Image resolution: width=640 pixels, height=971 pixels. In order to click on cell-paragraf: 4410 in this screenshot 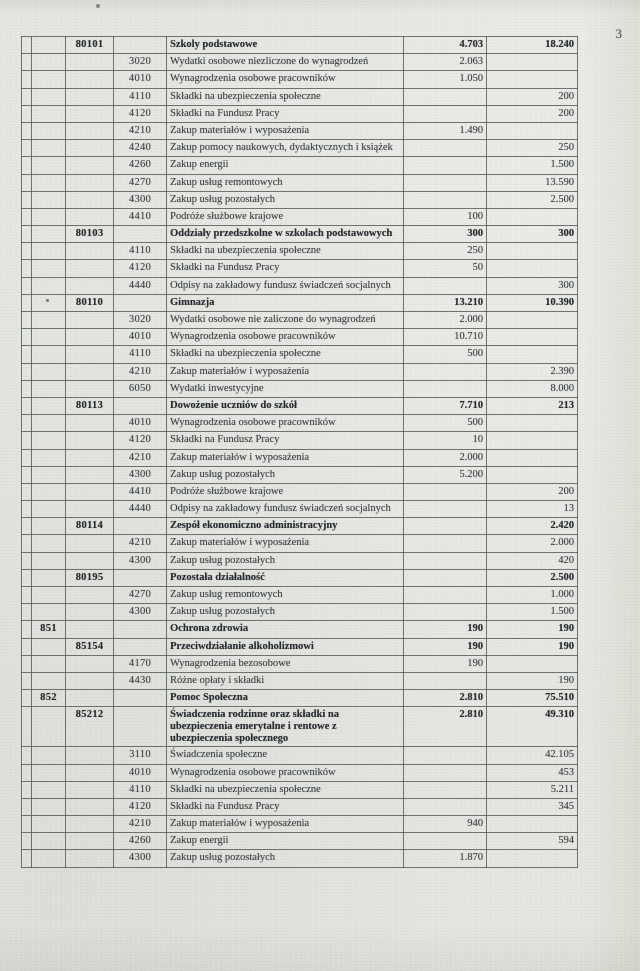, I will do `click(140, 492)`.